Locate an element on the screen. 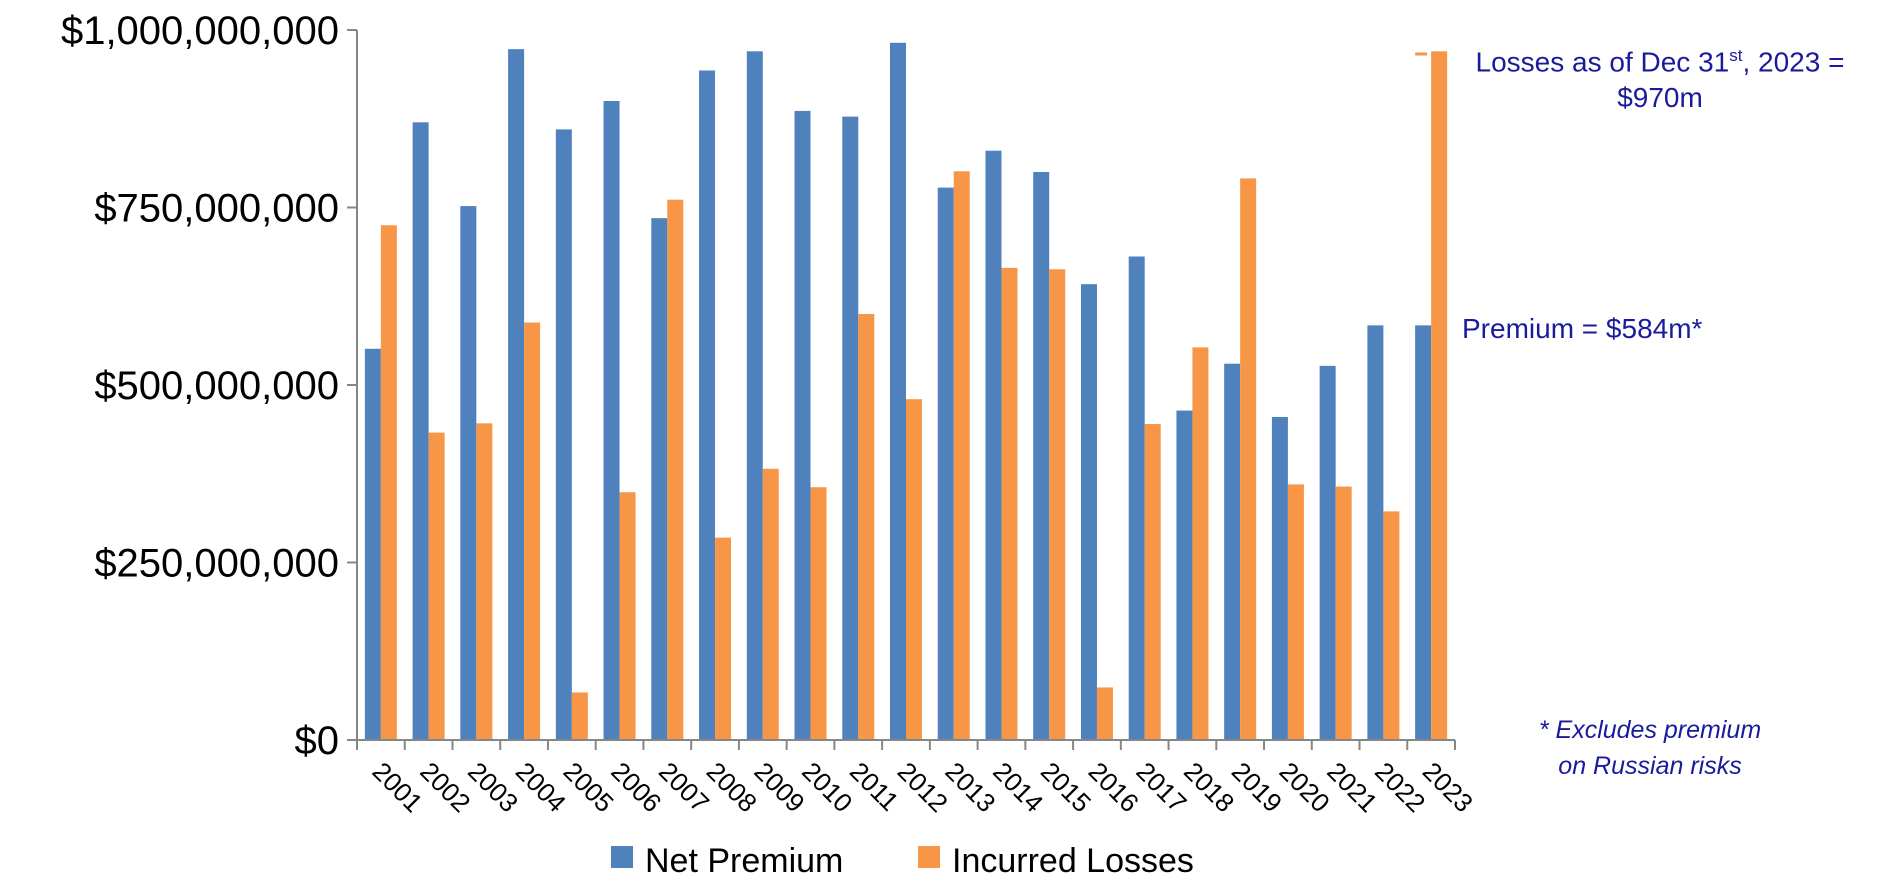  x-tick-label: 2015 is located at coordinates (1066, 787).